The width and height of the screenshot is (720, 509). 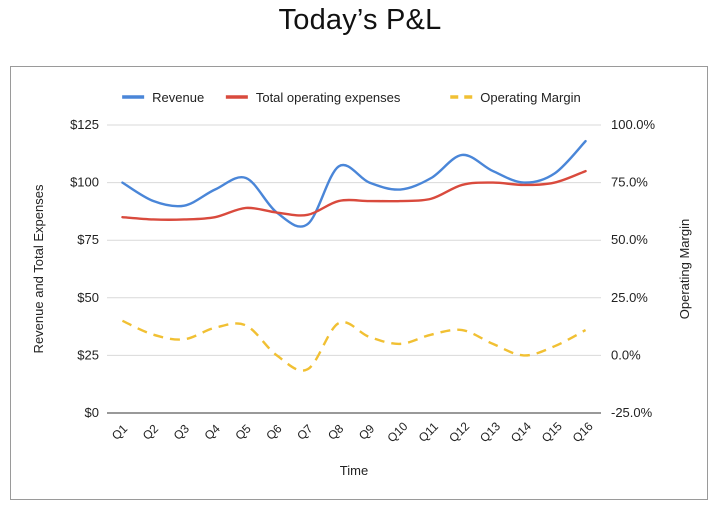 I want to click on x-tick-label: Q10, so click(x=398, y=432).